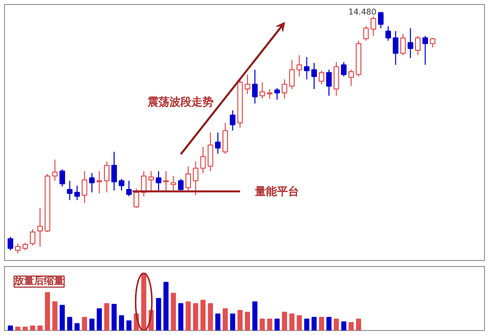  Describe the element at coordinates (362, 12) in the screenshot. I see `annotation: 14.480` at that location.